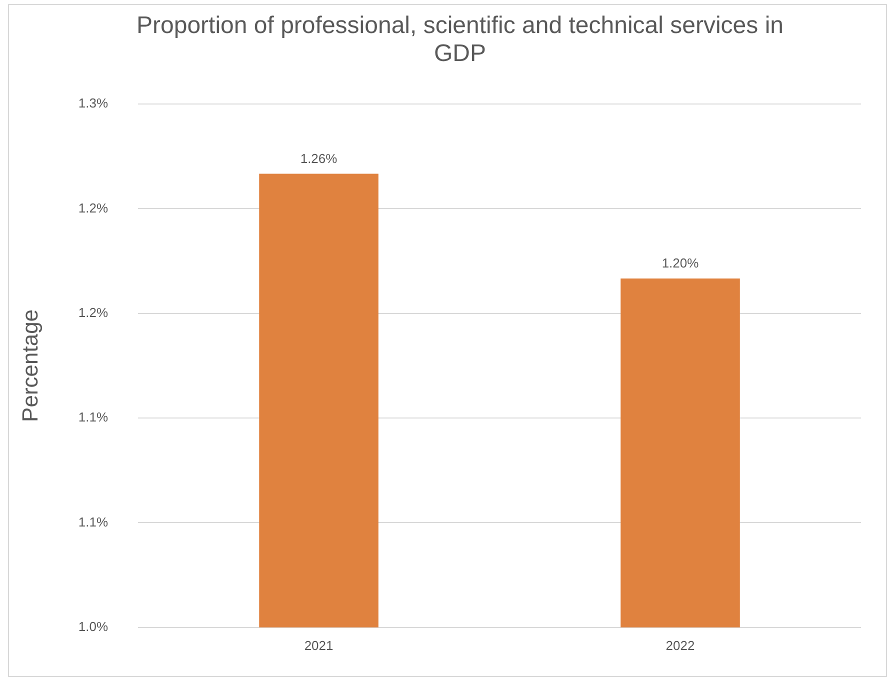 The image size is (889, 679). What do you see at coordinates (460, 40) in the screenshot?
I see `chart-title: Proportion of professional, scientific and technical services in GDP` at bounding box center [460, 40].